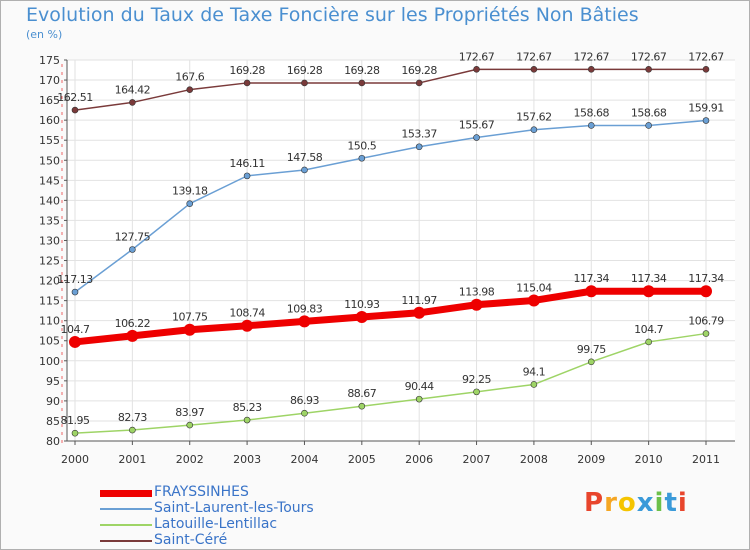  I want to click on unit-label: (en %), so click(44, 34).